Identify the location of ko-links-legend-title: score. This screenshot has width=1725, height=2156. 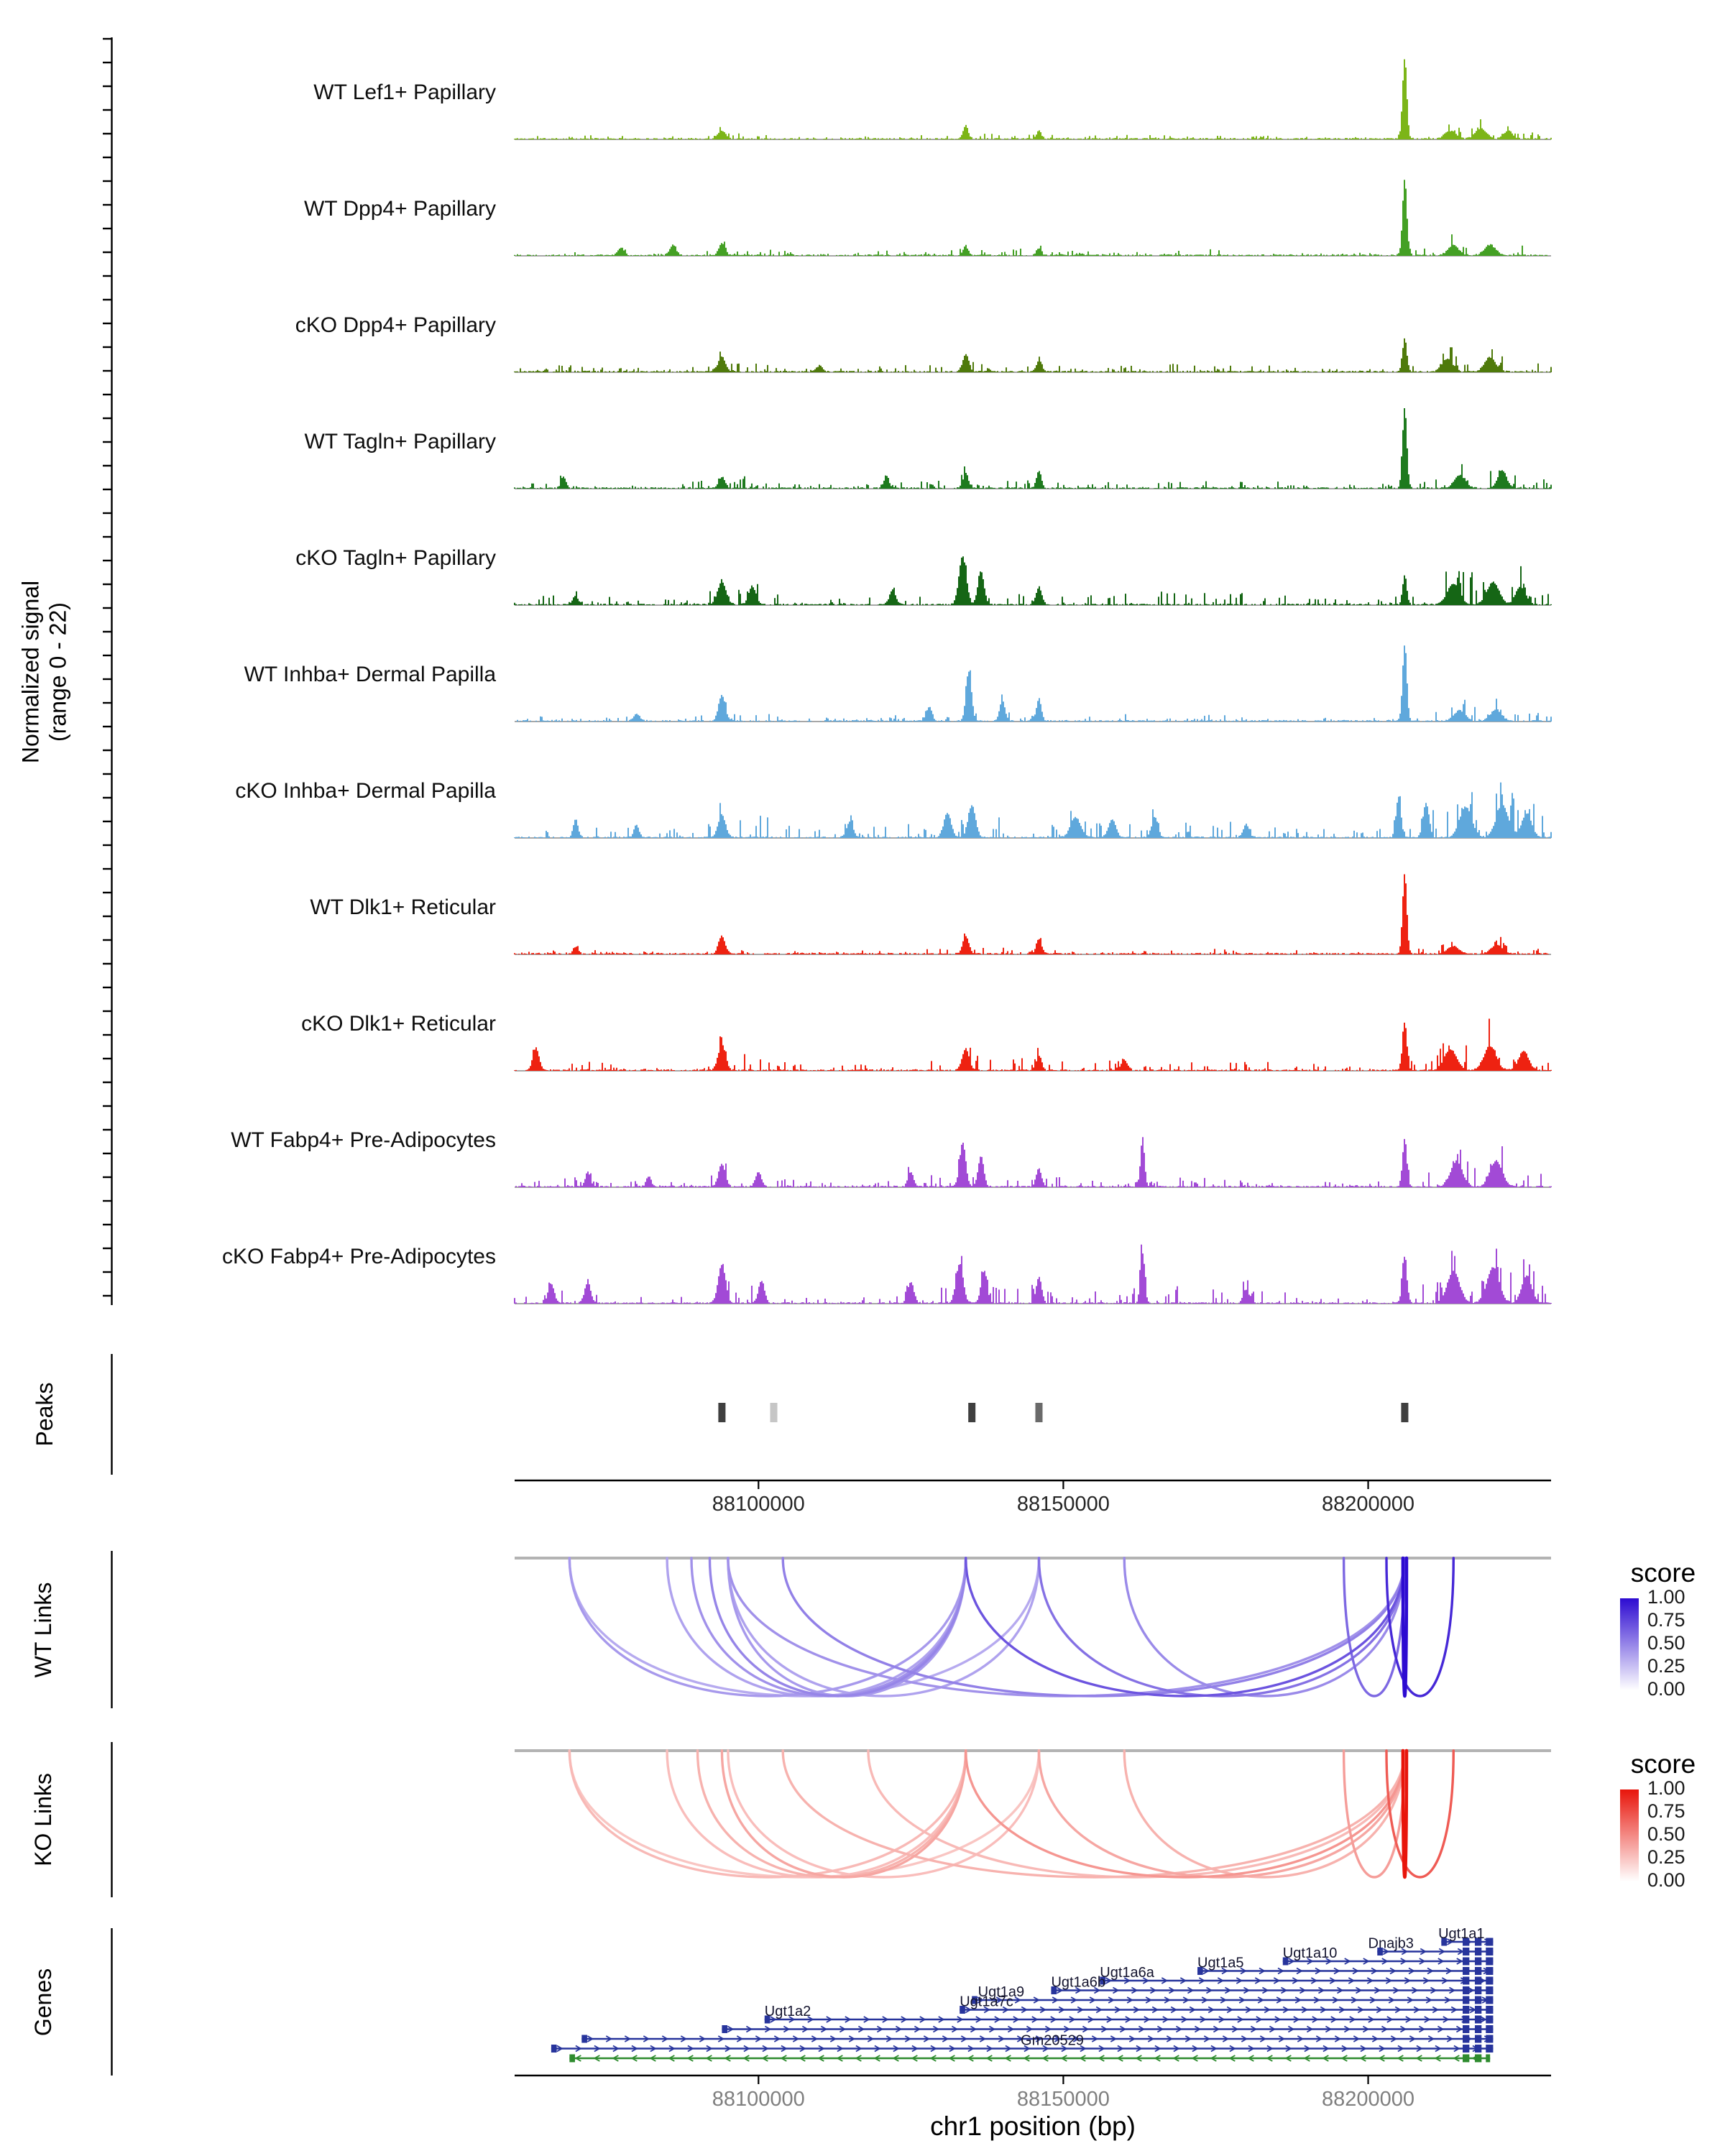
(1663, 1764).